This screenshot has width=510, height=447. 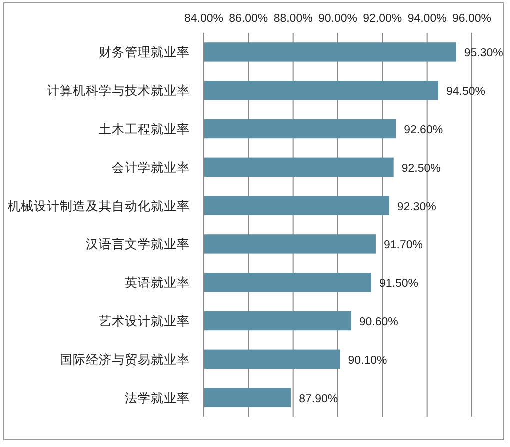 What do you see at coordinates (144, 52) in the screenshot?
I see `y-tick-label: 财务管理就业率` at bounding box center [144, 52].